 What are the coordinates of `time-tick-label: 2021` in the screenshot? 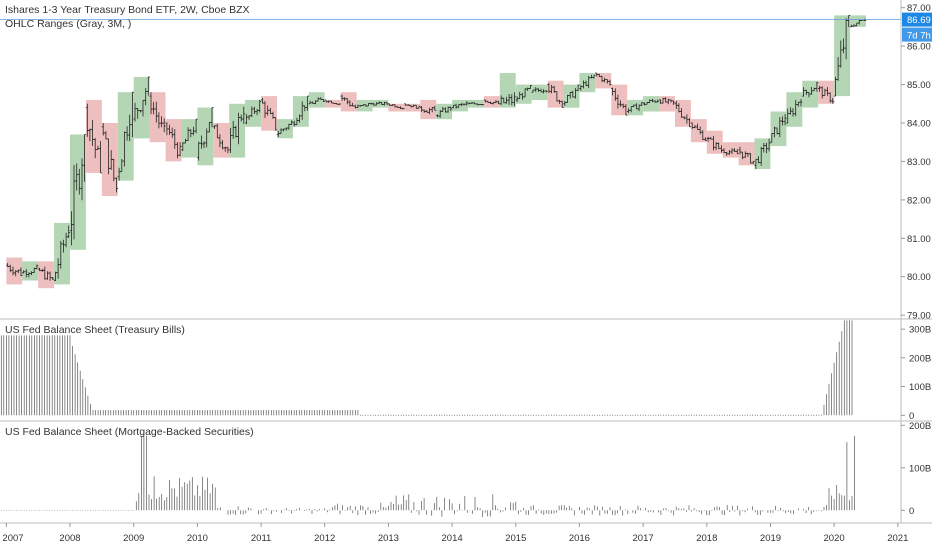 It's located at (897, 538).